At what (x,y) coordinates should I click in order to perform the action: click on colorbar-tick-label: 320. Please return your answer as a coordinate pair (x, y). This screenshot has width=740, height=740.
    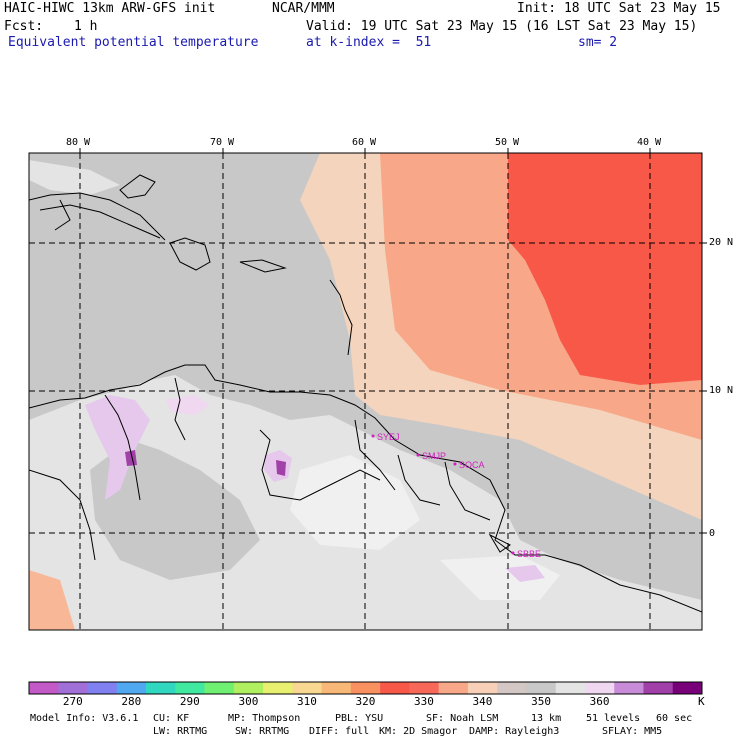
    Looking at the image, I should click on (365, 701).